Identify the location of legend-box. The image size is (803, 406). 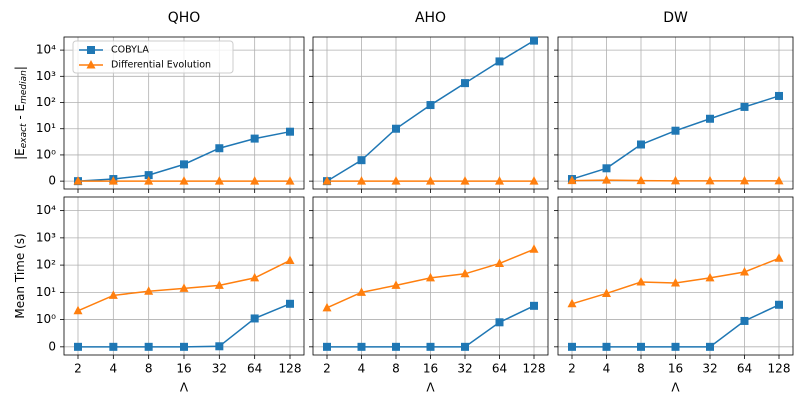
(153, 57).